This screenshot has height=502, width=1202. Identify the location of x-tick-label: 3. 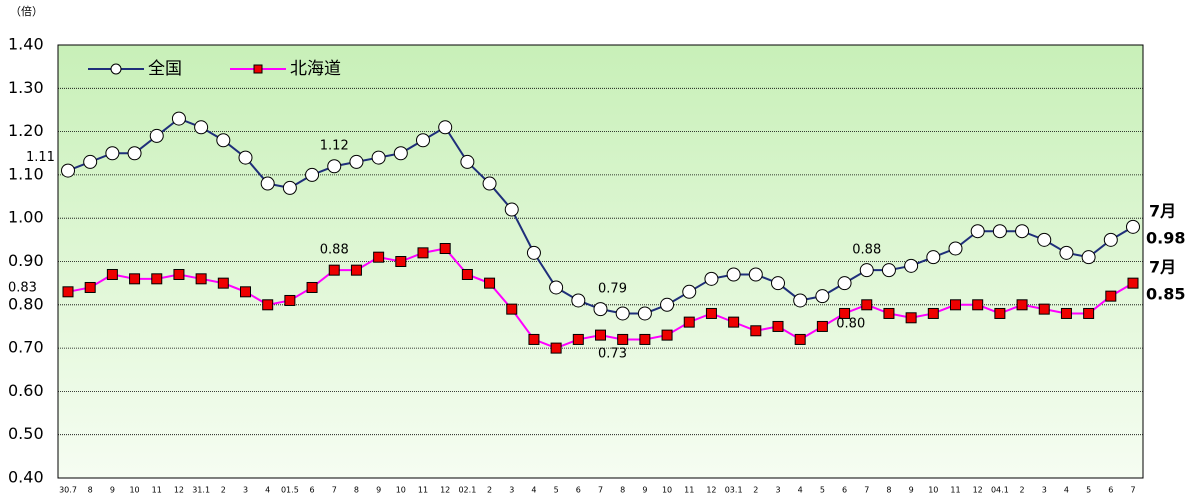
(777, 490).